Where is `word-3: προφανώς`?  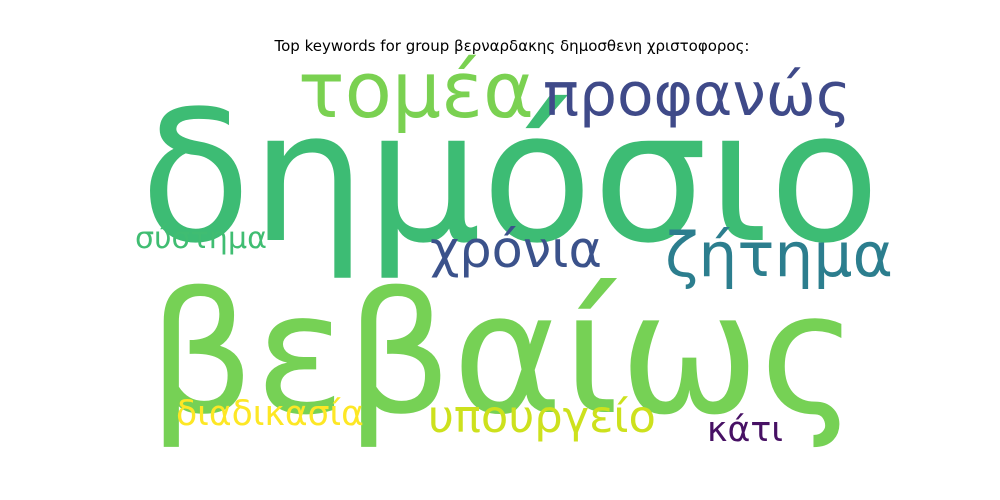 word-3: προφανώς is located at coordinates (697, 95).